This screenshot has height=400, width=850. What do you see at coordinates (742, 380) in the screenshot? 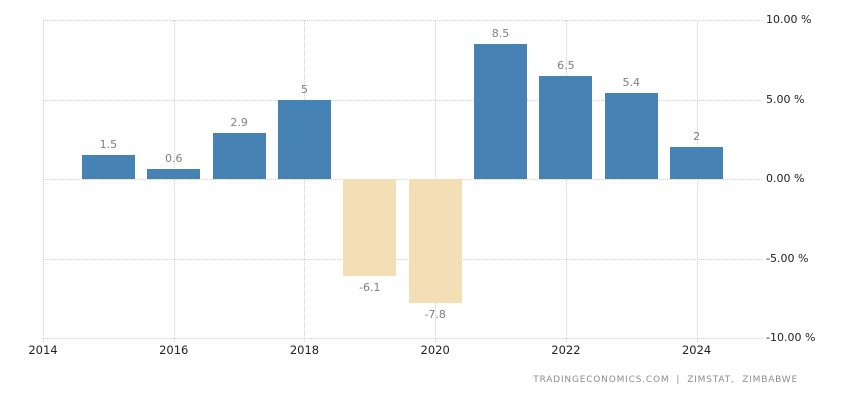
I see `attribution-provider: ZIMSTAT, ZIMBABWE` at bounding box center [742, 380].